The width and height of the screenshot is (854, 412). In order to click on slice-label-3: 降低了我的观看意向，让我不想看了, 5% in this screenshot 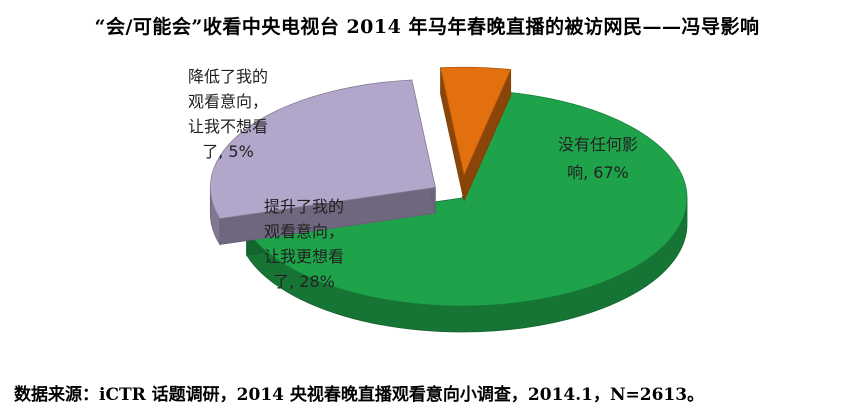, I will do `click(228, 114)`.